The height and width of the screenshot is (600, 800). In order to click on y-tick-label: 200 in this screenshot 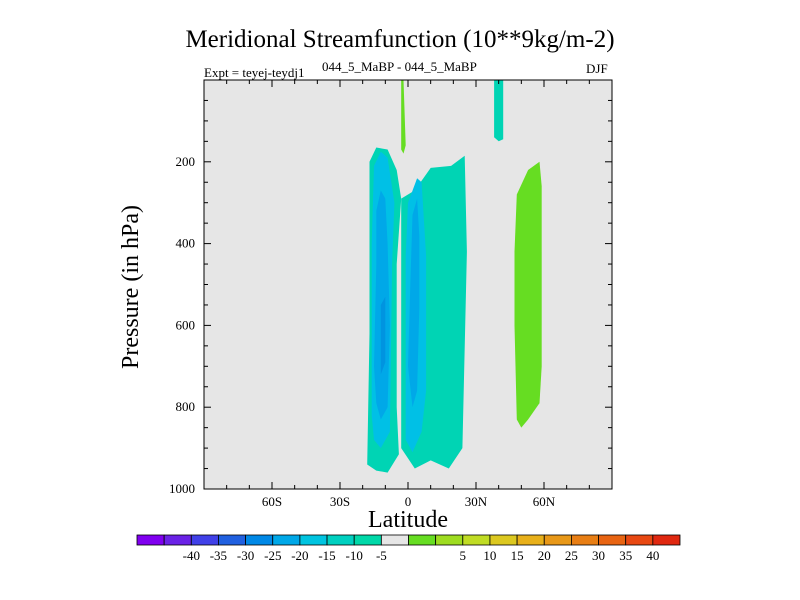, I will do `click(186, 161)`.